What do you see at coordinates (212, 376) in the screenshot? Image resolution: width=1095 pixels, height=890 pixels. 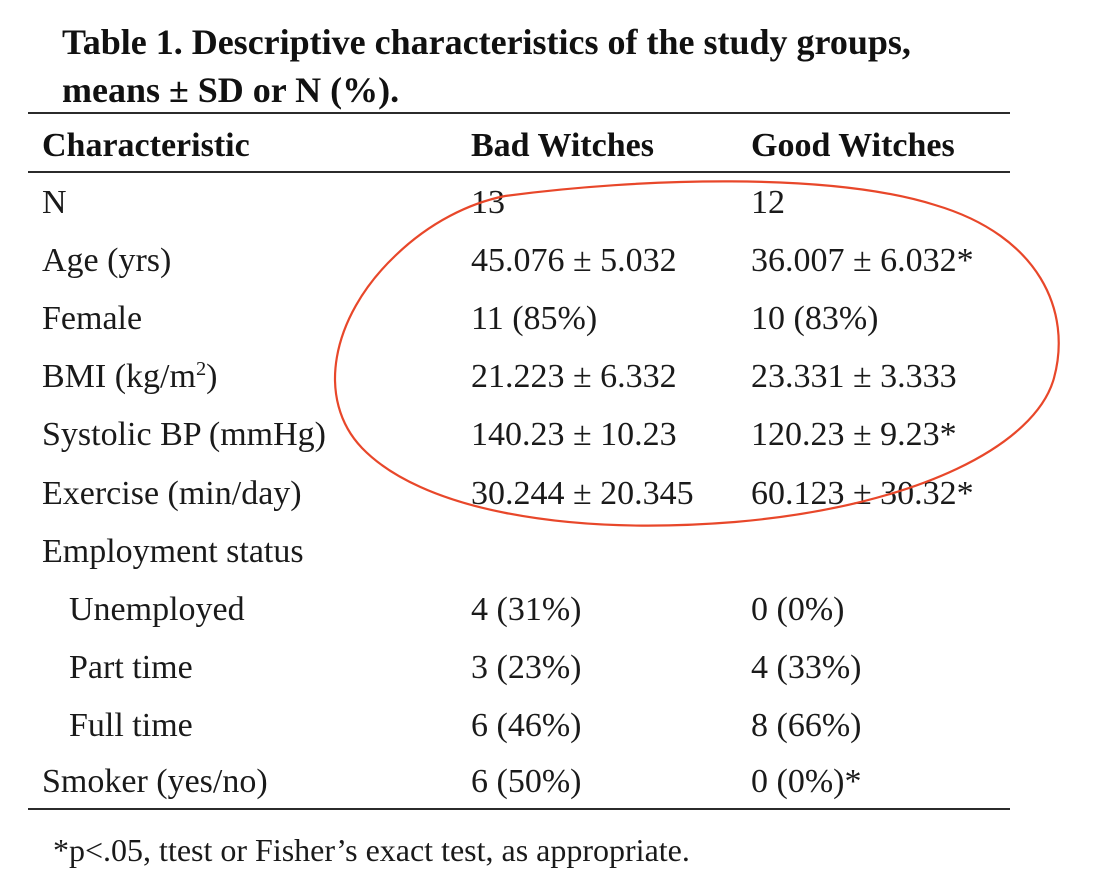 I see `bmi-label-tail: )` at bounding box center [212, 376].